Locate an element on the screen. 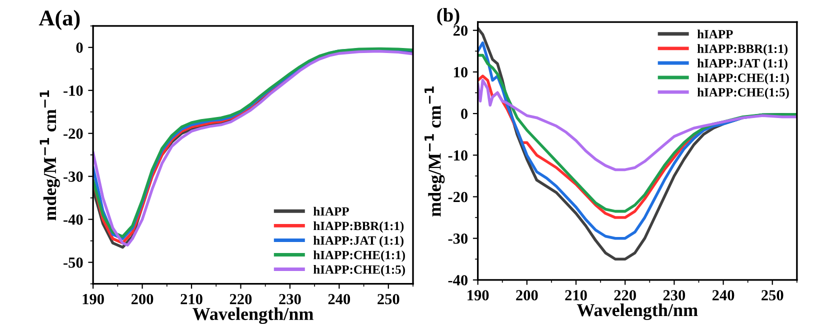  y-tick-label: 10 is located at coordinates (461, 72).